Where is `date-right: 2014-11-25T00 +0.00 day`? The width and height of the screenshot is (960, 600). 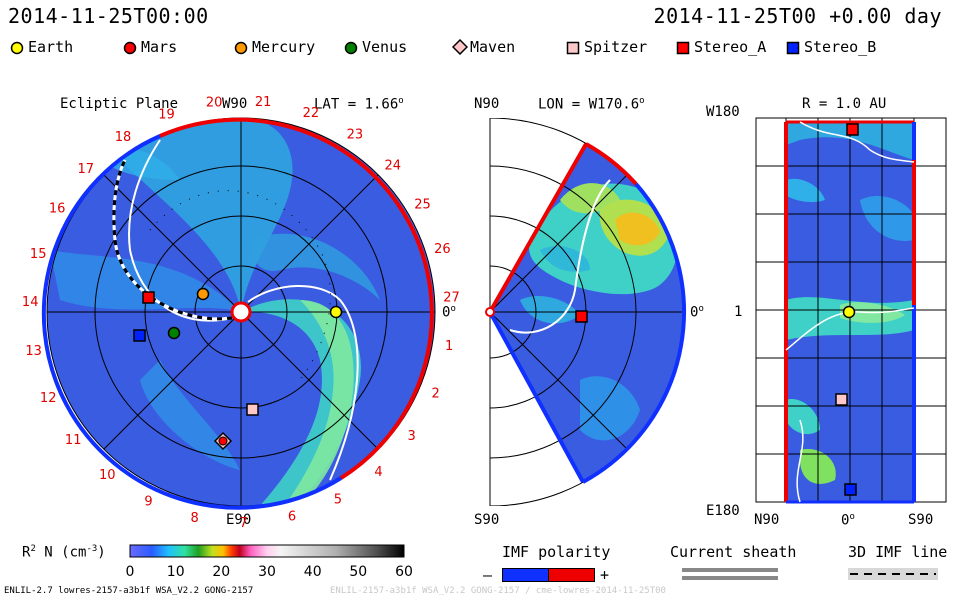
date-right: 2014-11-25T00 +0.00 day is located at coordinates (797, 16).